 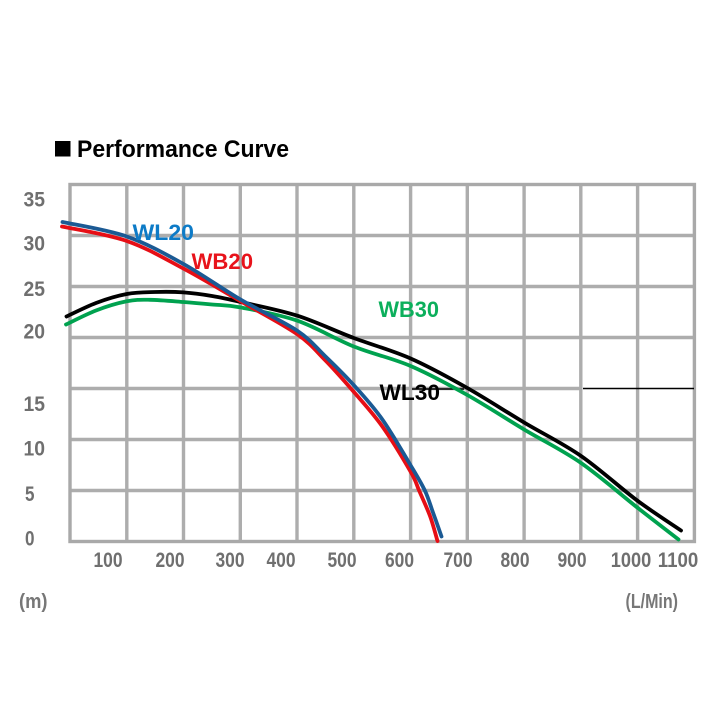 What do you see at coordinates (35, 448) in the screenshot?
I see `svg-text: 10` at bounding box center [35, 448].